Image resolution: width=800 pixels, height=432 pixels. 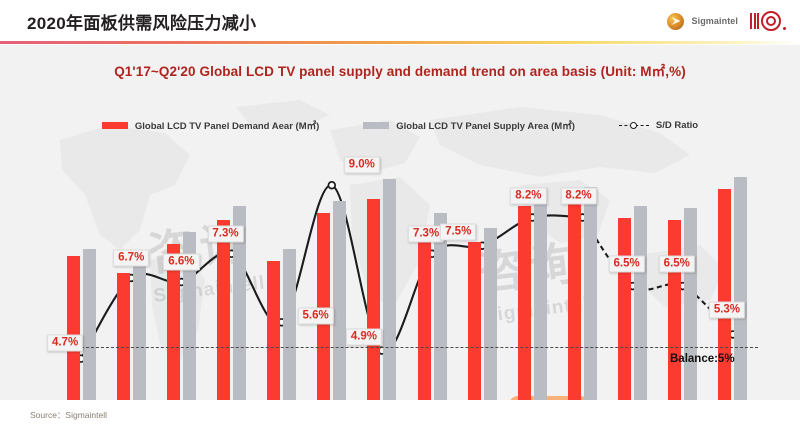 I want to click on sigmaintell-cn-logo-icon, so click(x=768, y=21).